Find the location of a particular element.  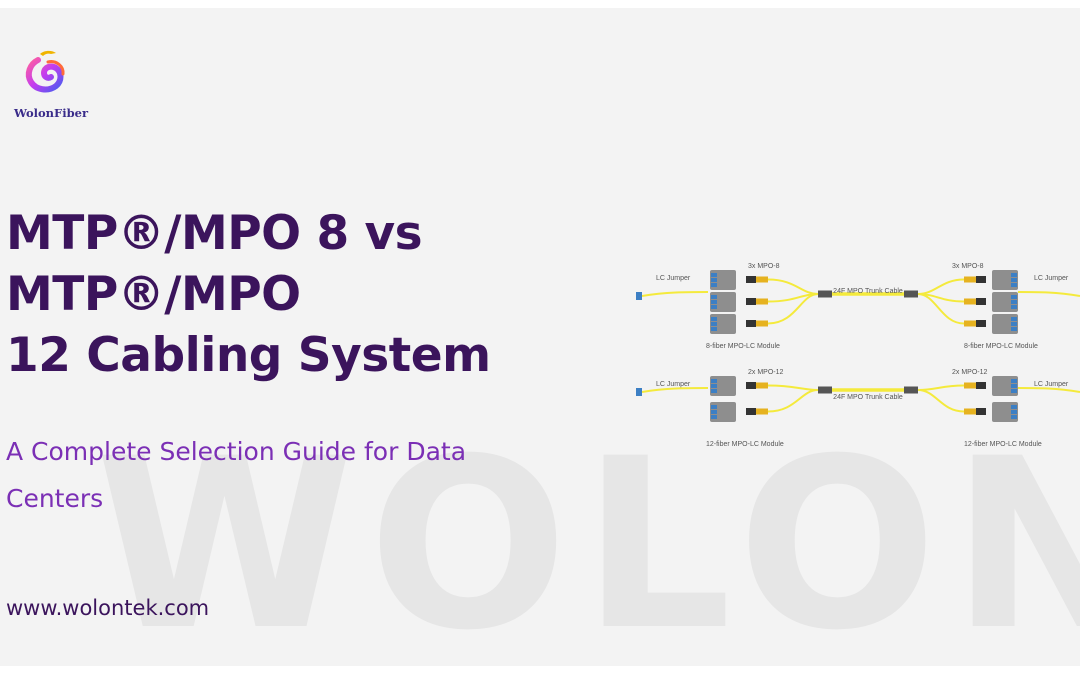

title-line-1: MTP®/MPO 8 vs MTP®/MPO is located at coordinates (214, 264).